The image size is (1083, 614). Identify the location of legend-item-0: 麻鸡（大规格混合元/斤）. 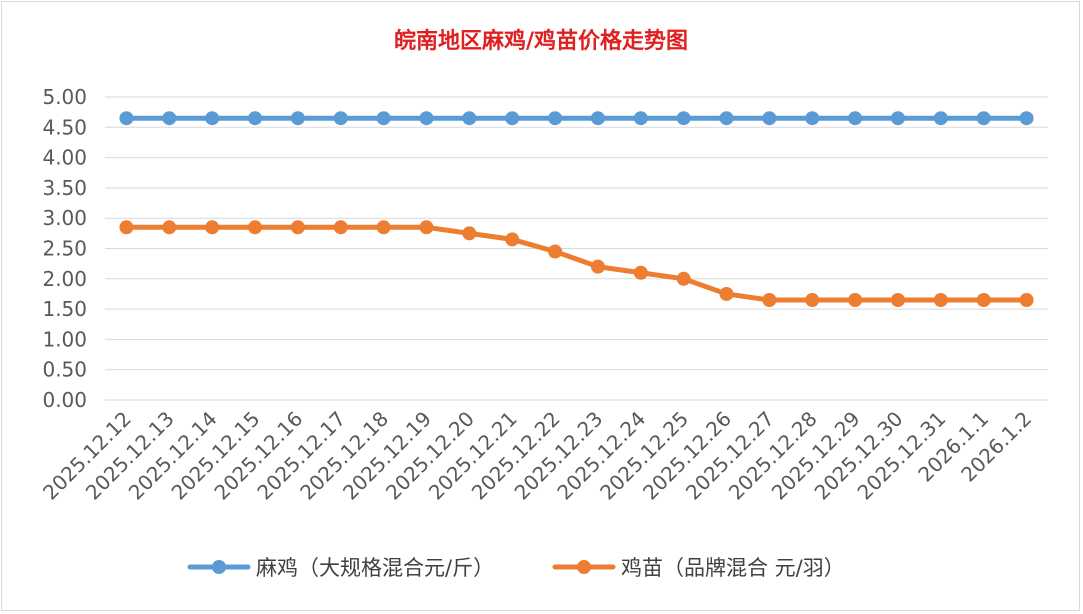
(340, 568).